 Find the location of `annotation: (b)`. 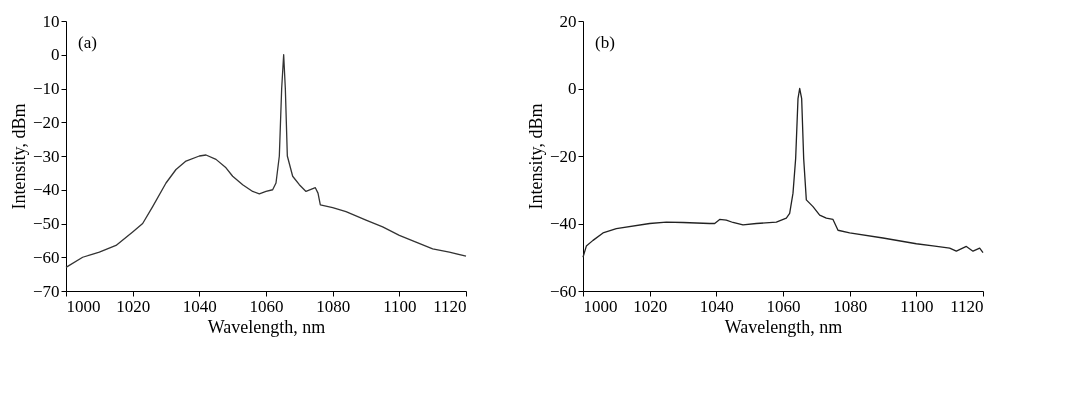

annotation: (b) is located at coordinates (605, 42).